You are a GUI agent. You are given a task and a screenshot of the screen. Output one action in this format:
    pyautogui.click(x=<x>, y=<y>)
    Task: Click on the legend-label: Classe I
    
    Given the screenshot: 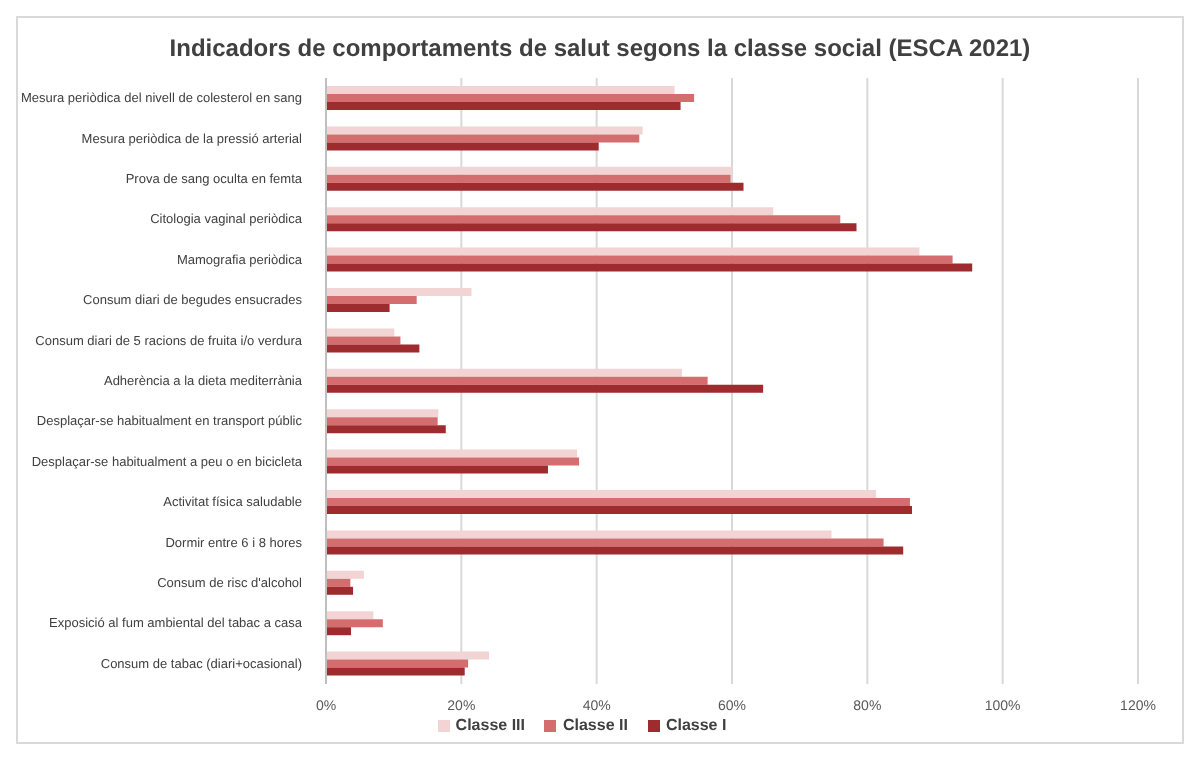 What is the action you would take?
    pyautogui.click(x=695, y=725)
    